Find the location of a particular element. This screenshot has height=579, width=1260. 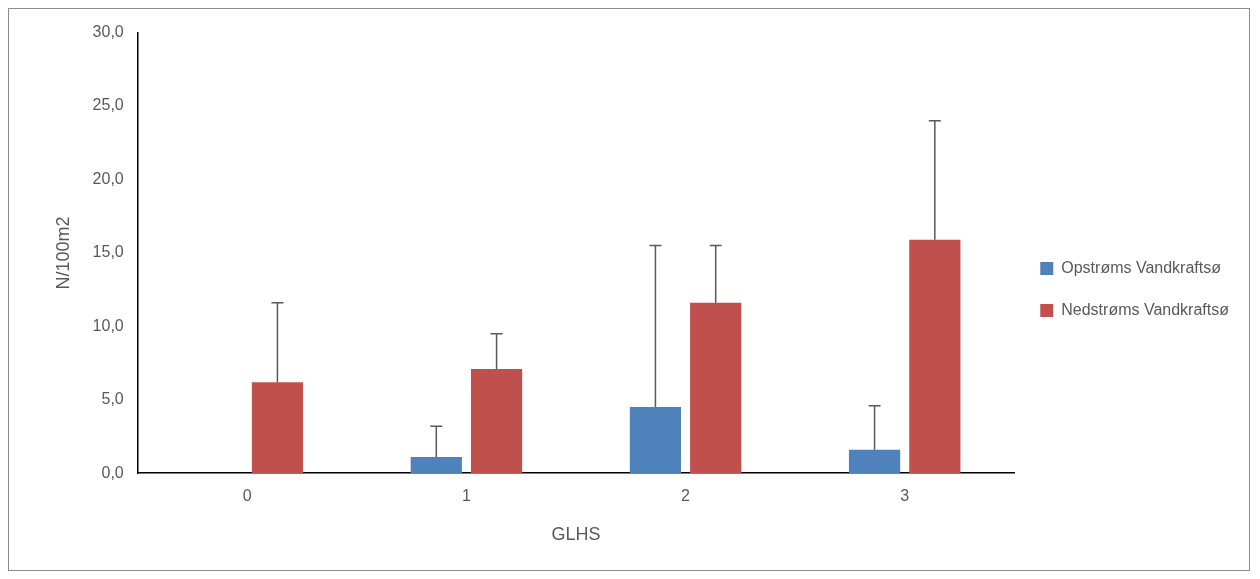

legend-label: Opstrøms Vandkraftsø is located at coordinates (1141, 267).